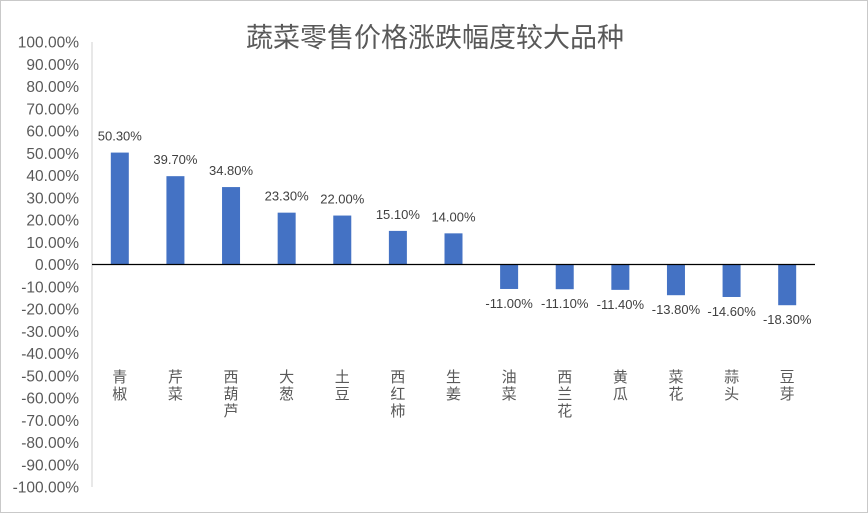 The height and width of the screenshot is (514, 868). I want to click on y-tick-label: 70.00%, so click(52, 109).